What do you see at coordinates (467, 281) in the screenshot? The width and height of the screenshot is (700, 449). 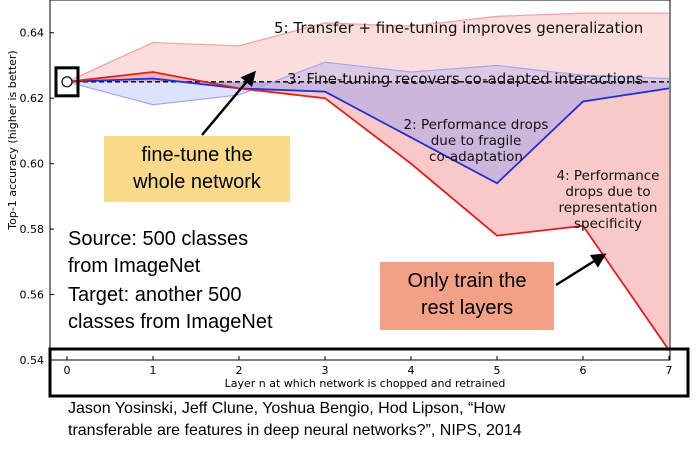 I see `rest-layers-callout-line1: Only train the` at bounding box center [467, 281].